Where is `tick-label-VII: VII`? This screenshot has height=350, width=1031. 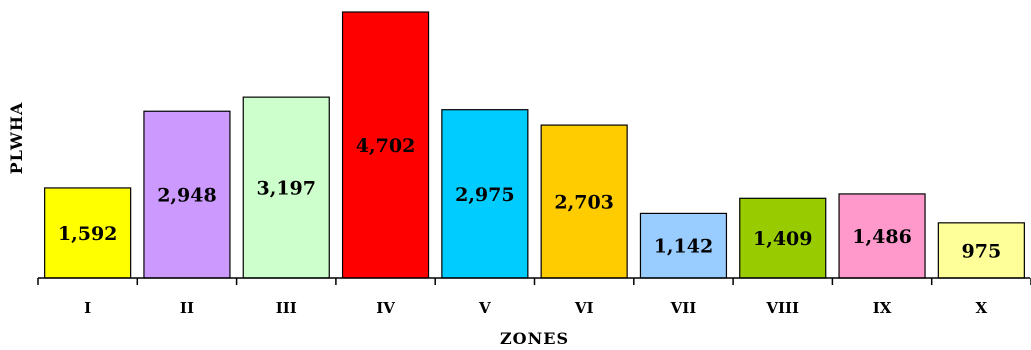
tick-label-VII: VII is located at coordinates (683, 308).